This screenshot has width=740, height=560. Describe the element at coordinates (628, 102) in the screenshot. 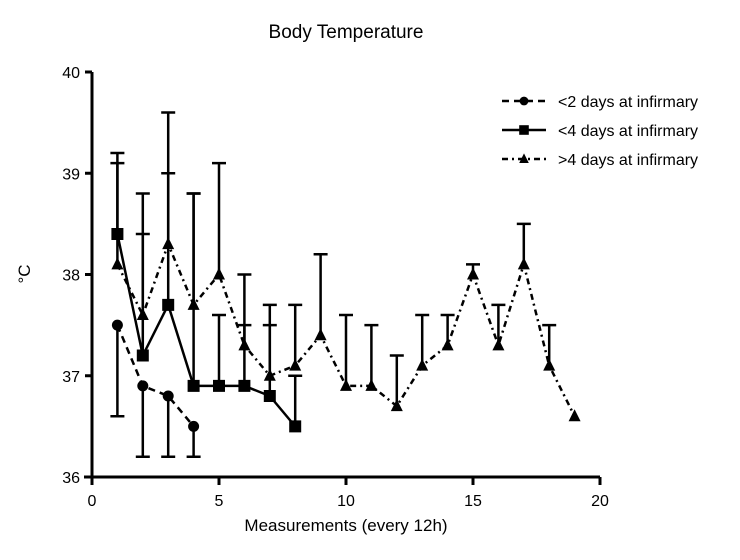

I see `legend-label: <2 days at infirmary` at that location.